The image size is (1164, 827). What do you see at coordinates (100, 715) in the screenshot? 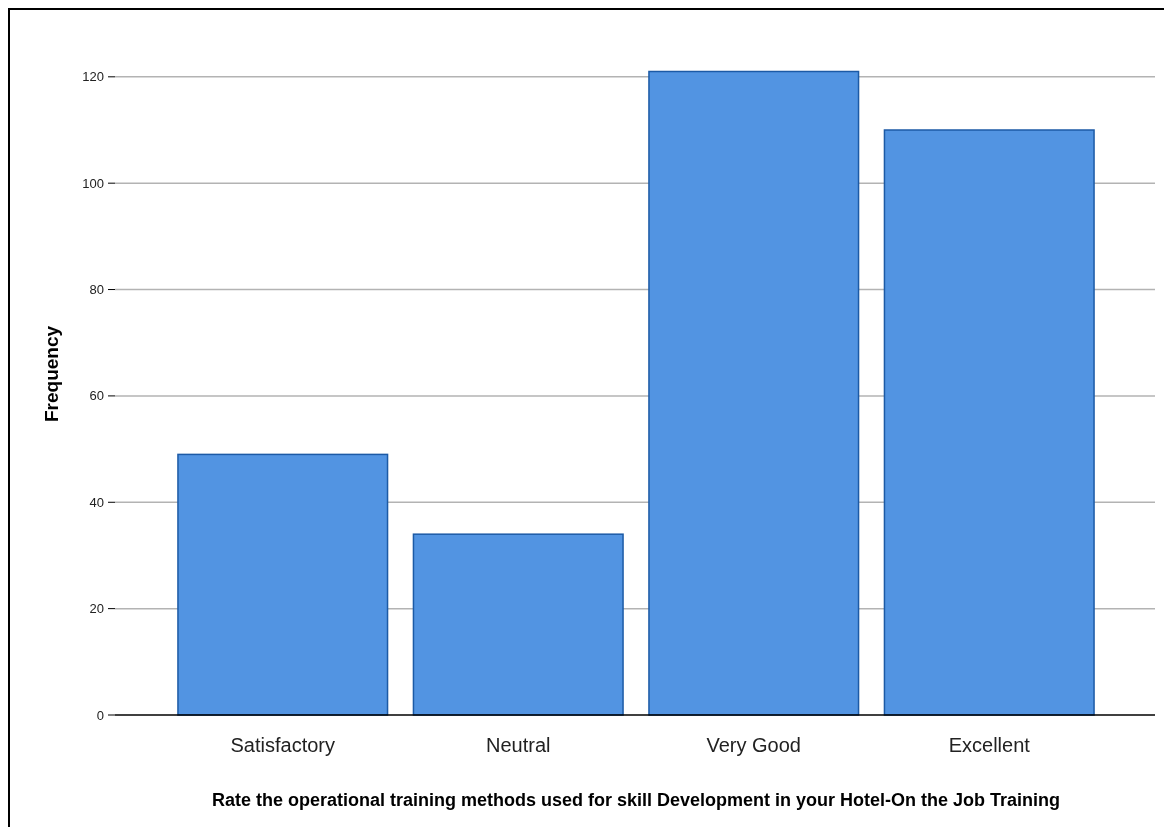
I see `y-tick-label: 0` at bounding box center [100, 715].